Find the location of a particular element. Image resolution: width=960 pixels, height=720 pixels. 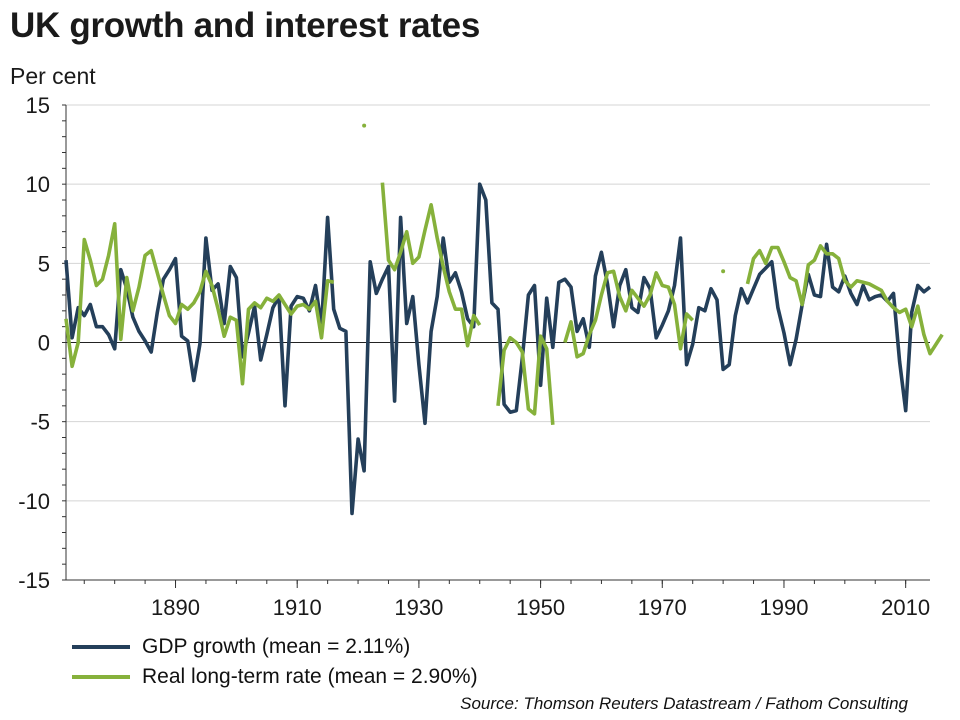

x-tick-label: 1970 is located at coordinates (662, 607).